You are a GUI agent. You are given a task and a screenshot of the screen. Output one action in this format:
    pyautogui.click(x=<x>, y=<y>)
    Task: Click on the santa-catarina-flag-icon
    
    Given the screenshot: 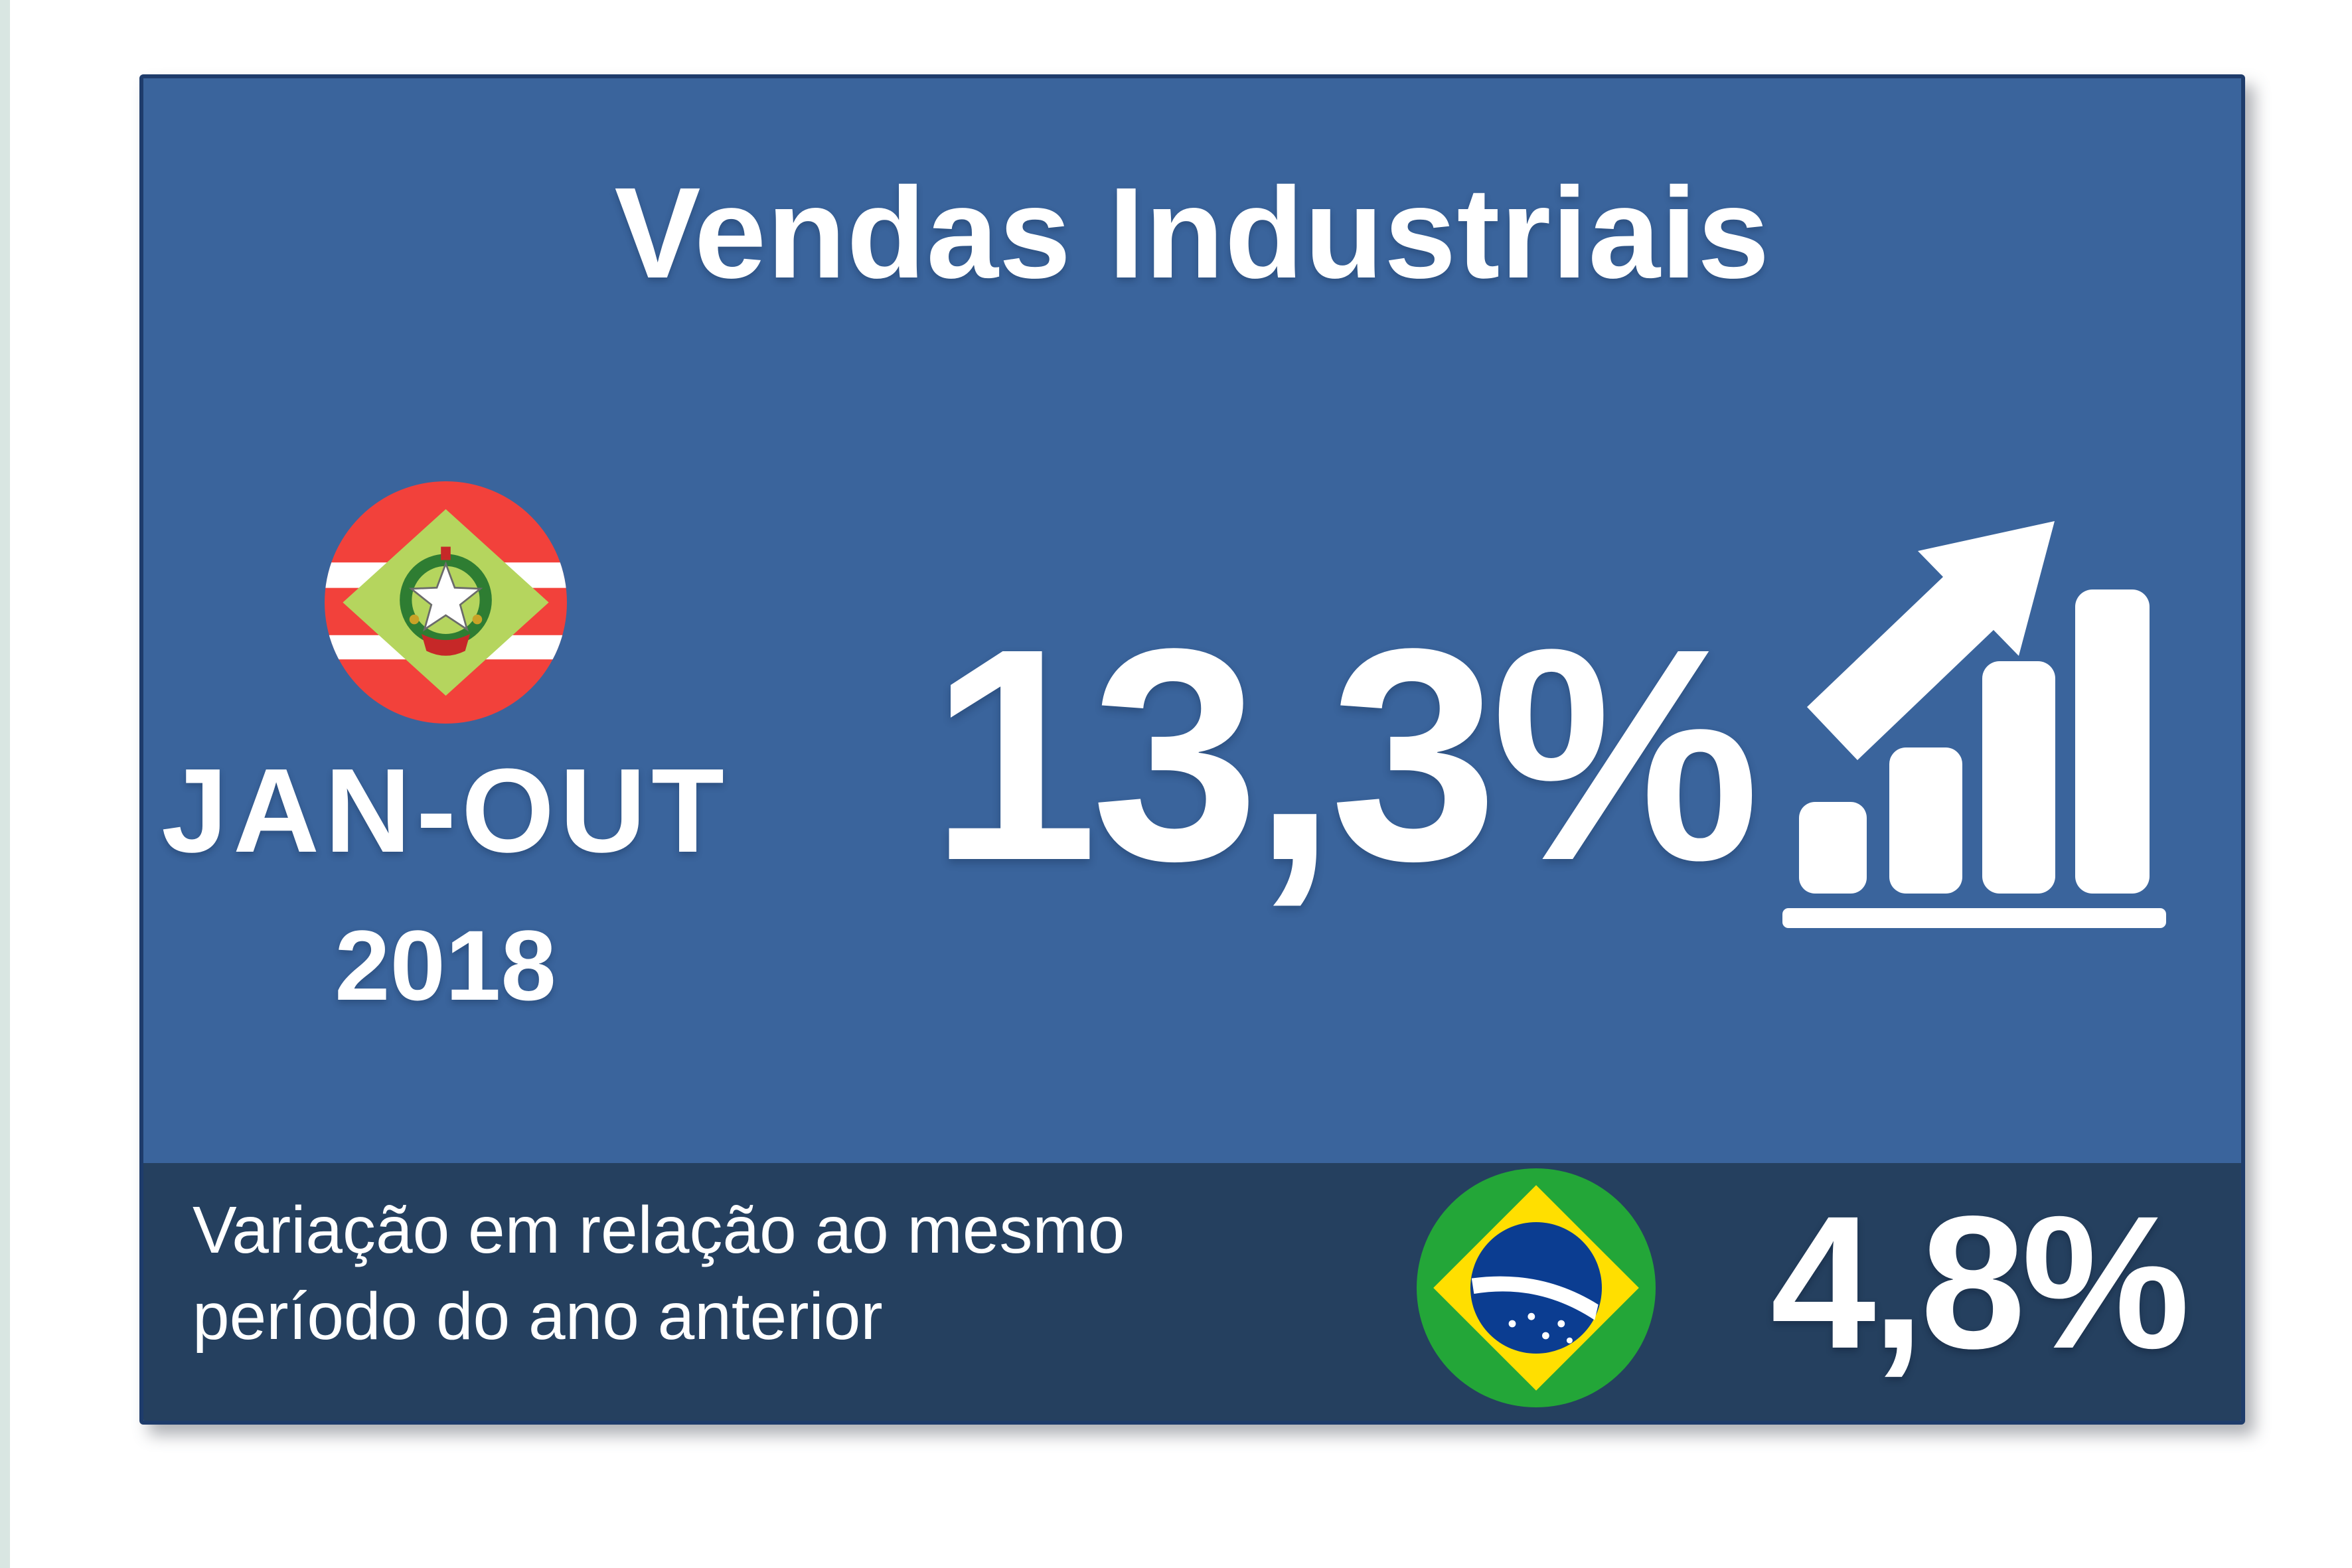 What is the action you would take?
    pyautogui.click(x=446, y=603)
    